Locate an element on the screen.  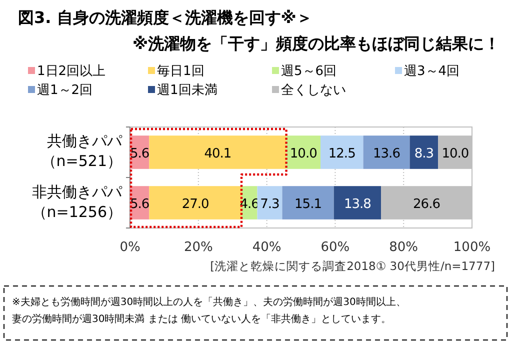
data-label: 40.1 is located at coordinates (218, 154).